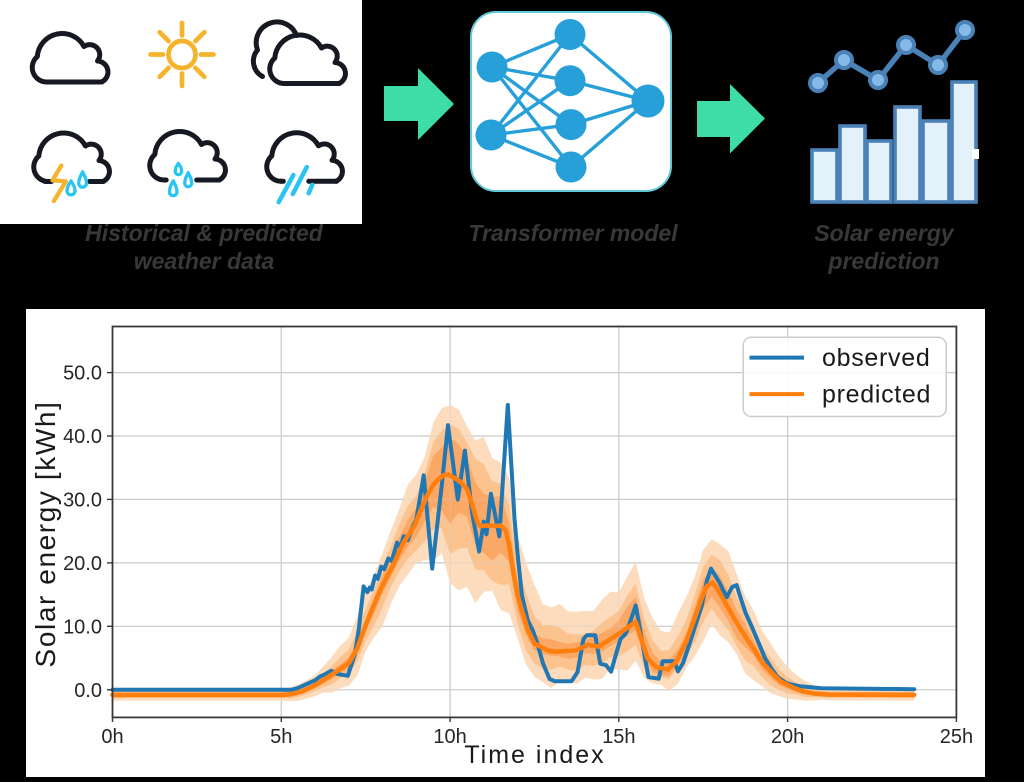  What do you see at coordinates (45, 534) in the screenshot?
I see `svg-text: Solar energy [kWh]` at bounding box center [45, 534].